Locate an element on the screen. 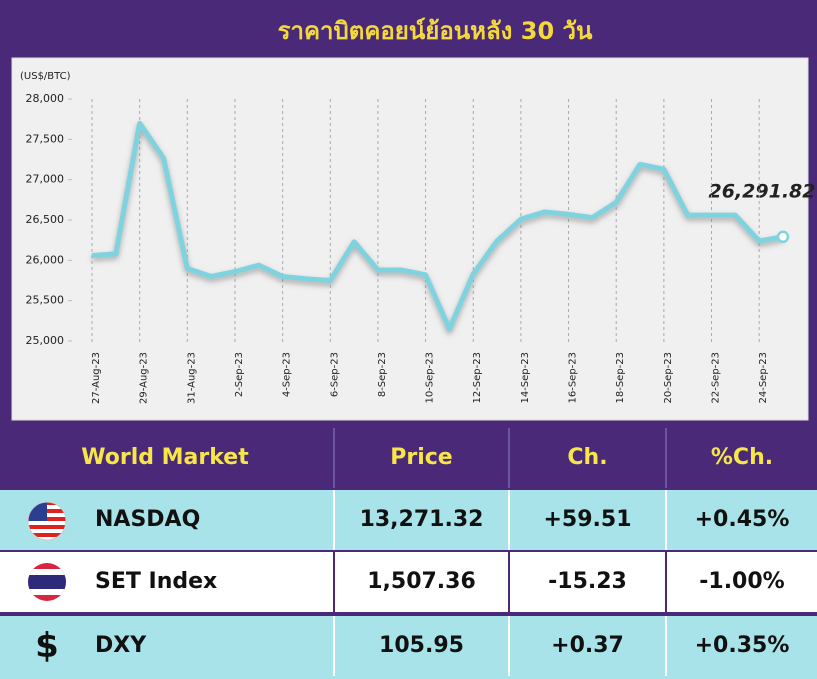  x-tick-label: 29-Aug-23 is located at coordinates (144, 378).